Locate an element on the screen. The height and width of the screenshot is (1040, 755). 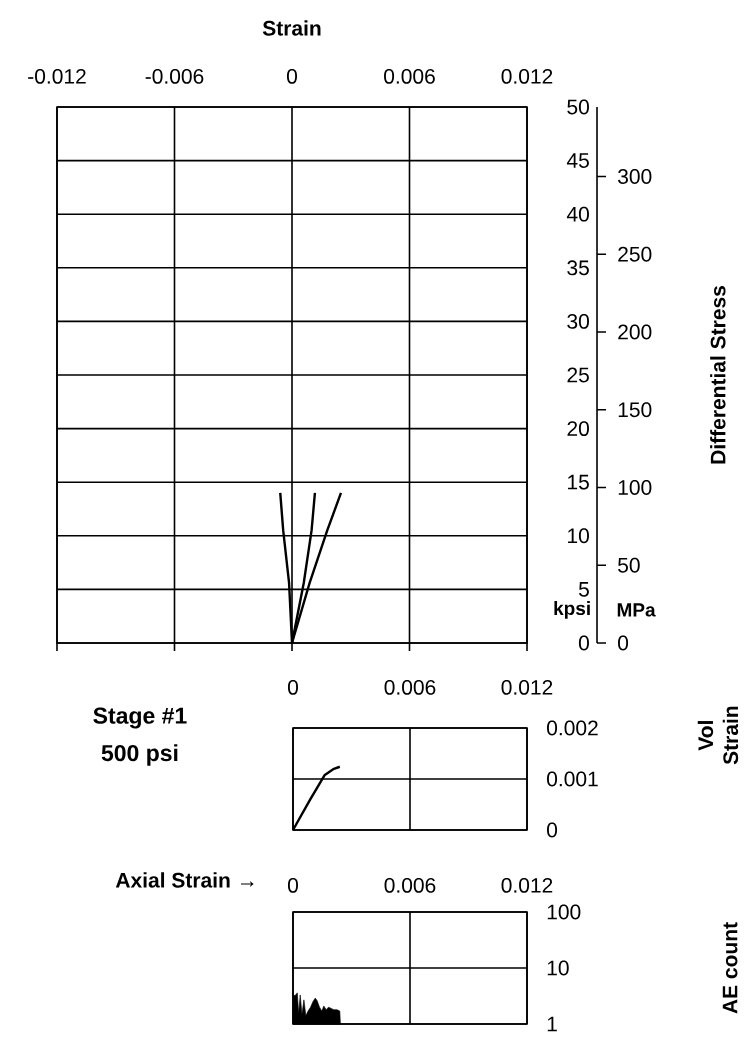
y-tick-label: 0.002 is located at coordinates (572, 728).